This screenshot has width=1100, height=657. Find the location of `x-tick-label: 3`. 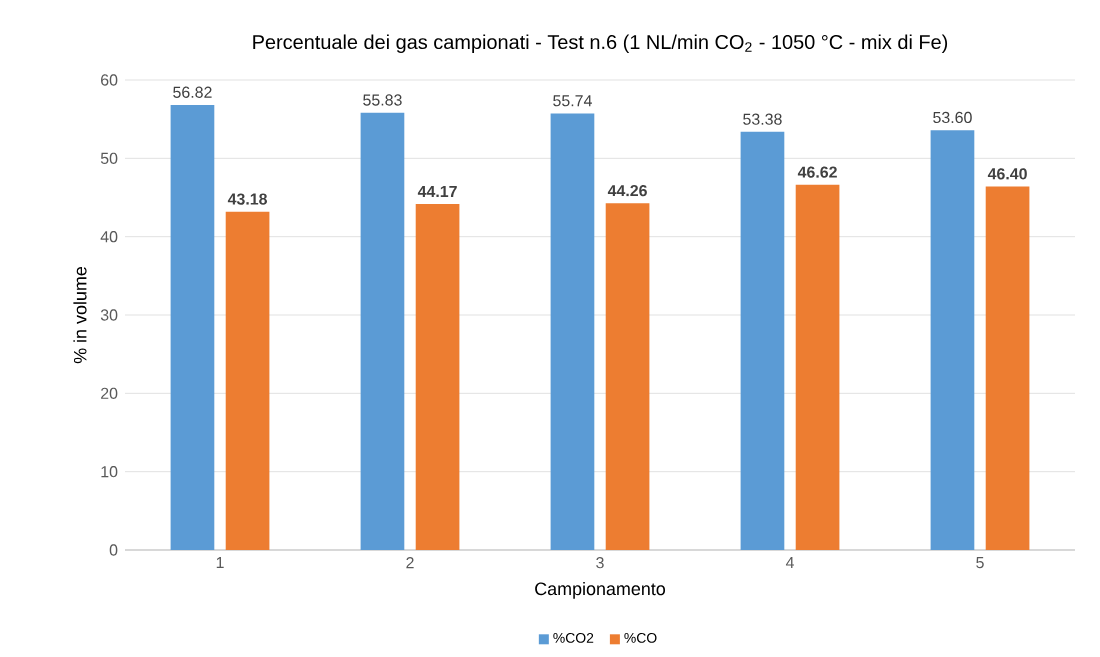

x-tick-label: 3 is located at coordinates (600, 563).